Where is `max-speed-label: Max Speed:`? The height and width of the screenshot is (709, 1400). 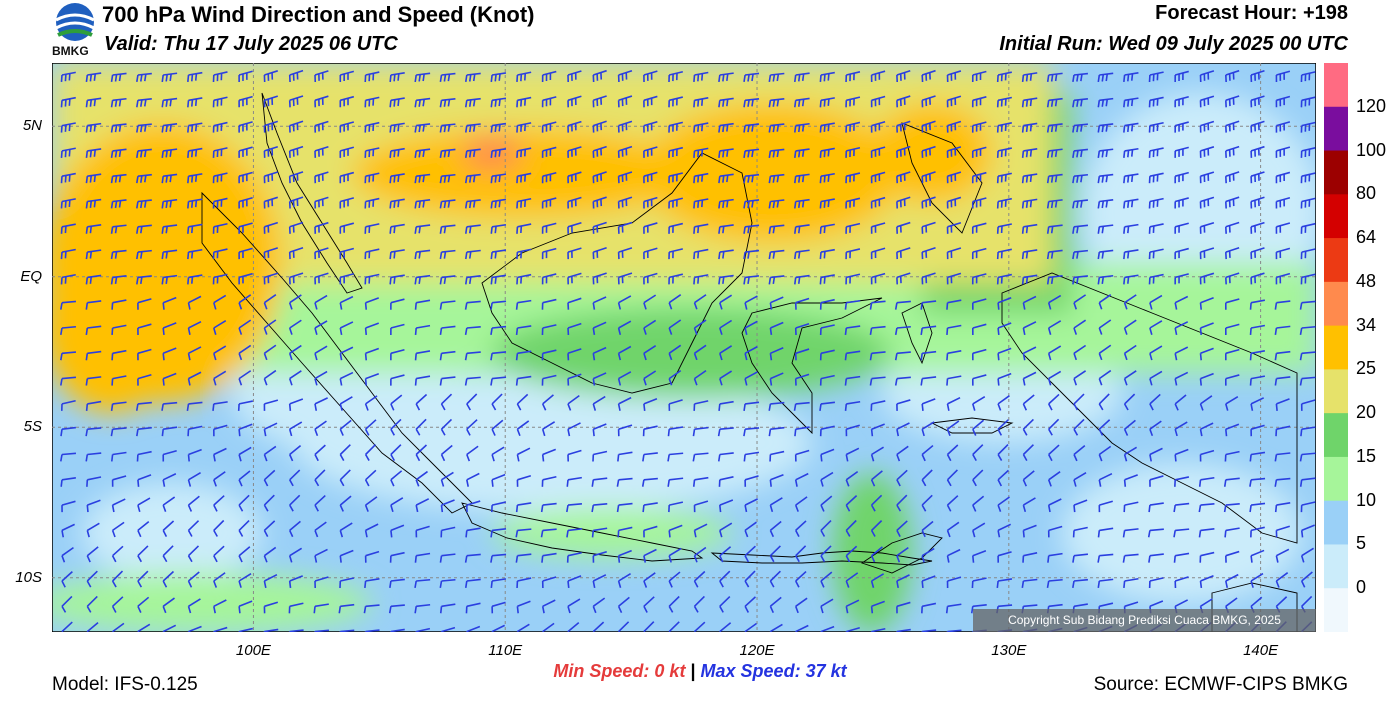
max-speed-label: Max Speed: is located at coordinates (750, 671).